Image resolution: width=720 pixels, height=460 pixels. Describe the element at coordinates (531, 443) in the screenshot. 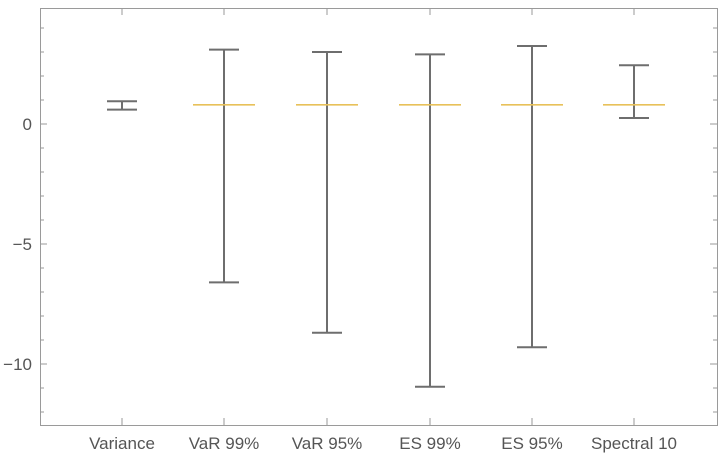

I see `x-tick-label: ES 95%` at that location.